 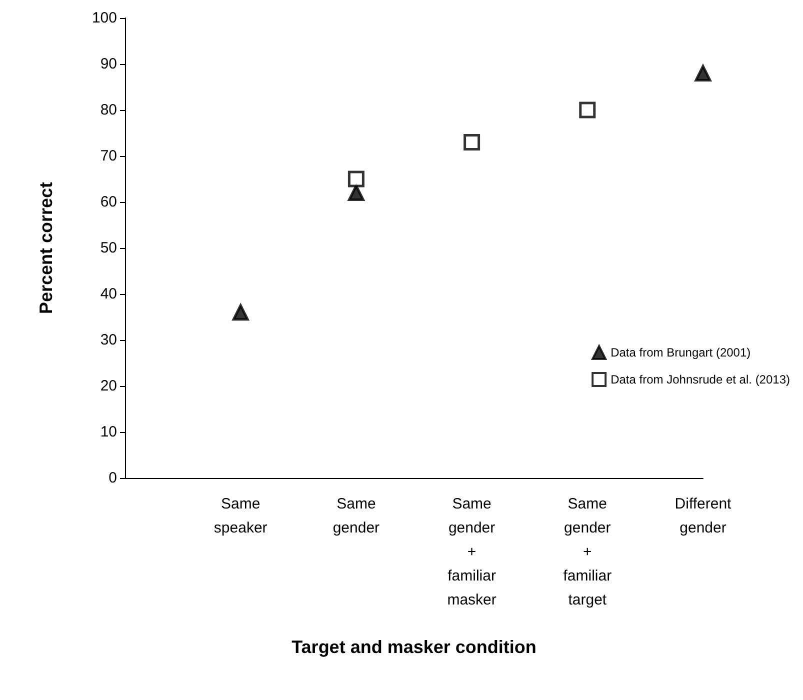 What do you see at coordinates (700, 379) in the screenshot?
I see `legend-label: Data from Johnsrude et al. (2013)` at bounding box center [700, 379].